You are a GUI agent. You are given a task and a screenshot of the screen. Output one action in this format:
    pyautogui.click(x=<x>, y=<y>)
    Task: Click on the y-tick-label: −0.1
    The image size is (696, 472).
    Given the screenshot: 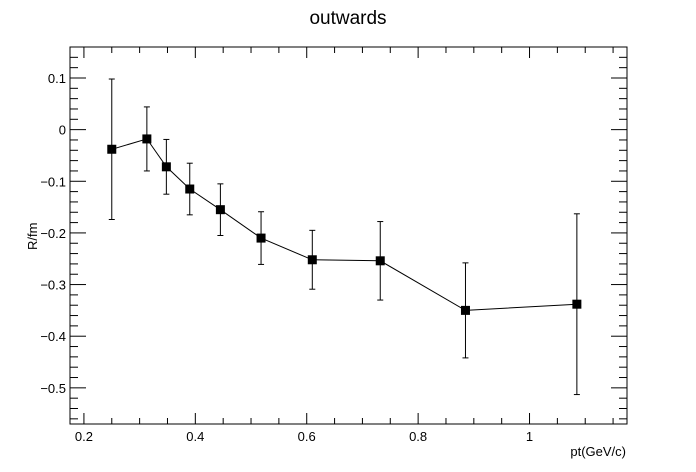 What is the action you would take?
    pyautogui.click(x=53, y=181)
    